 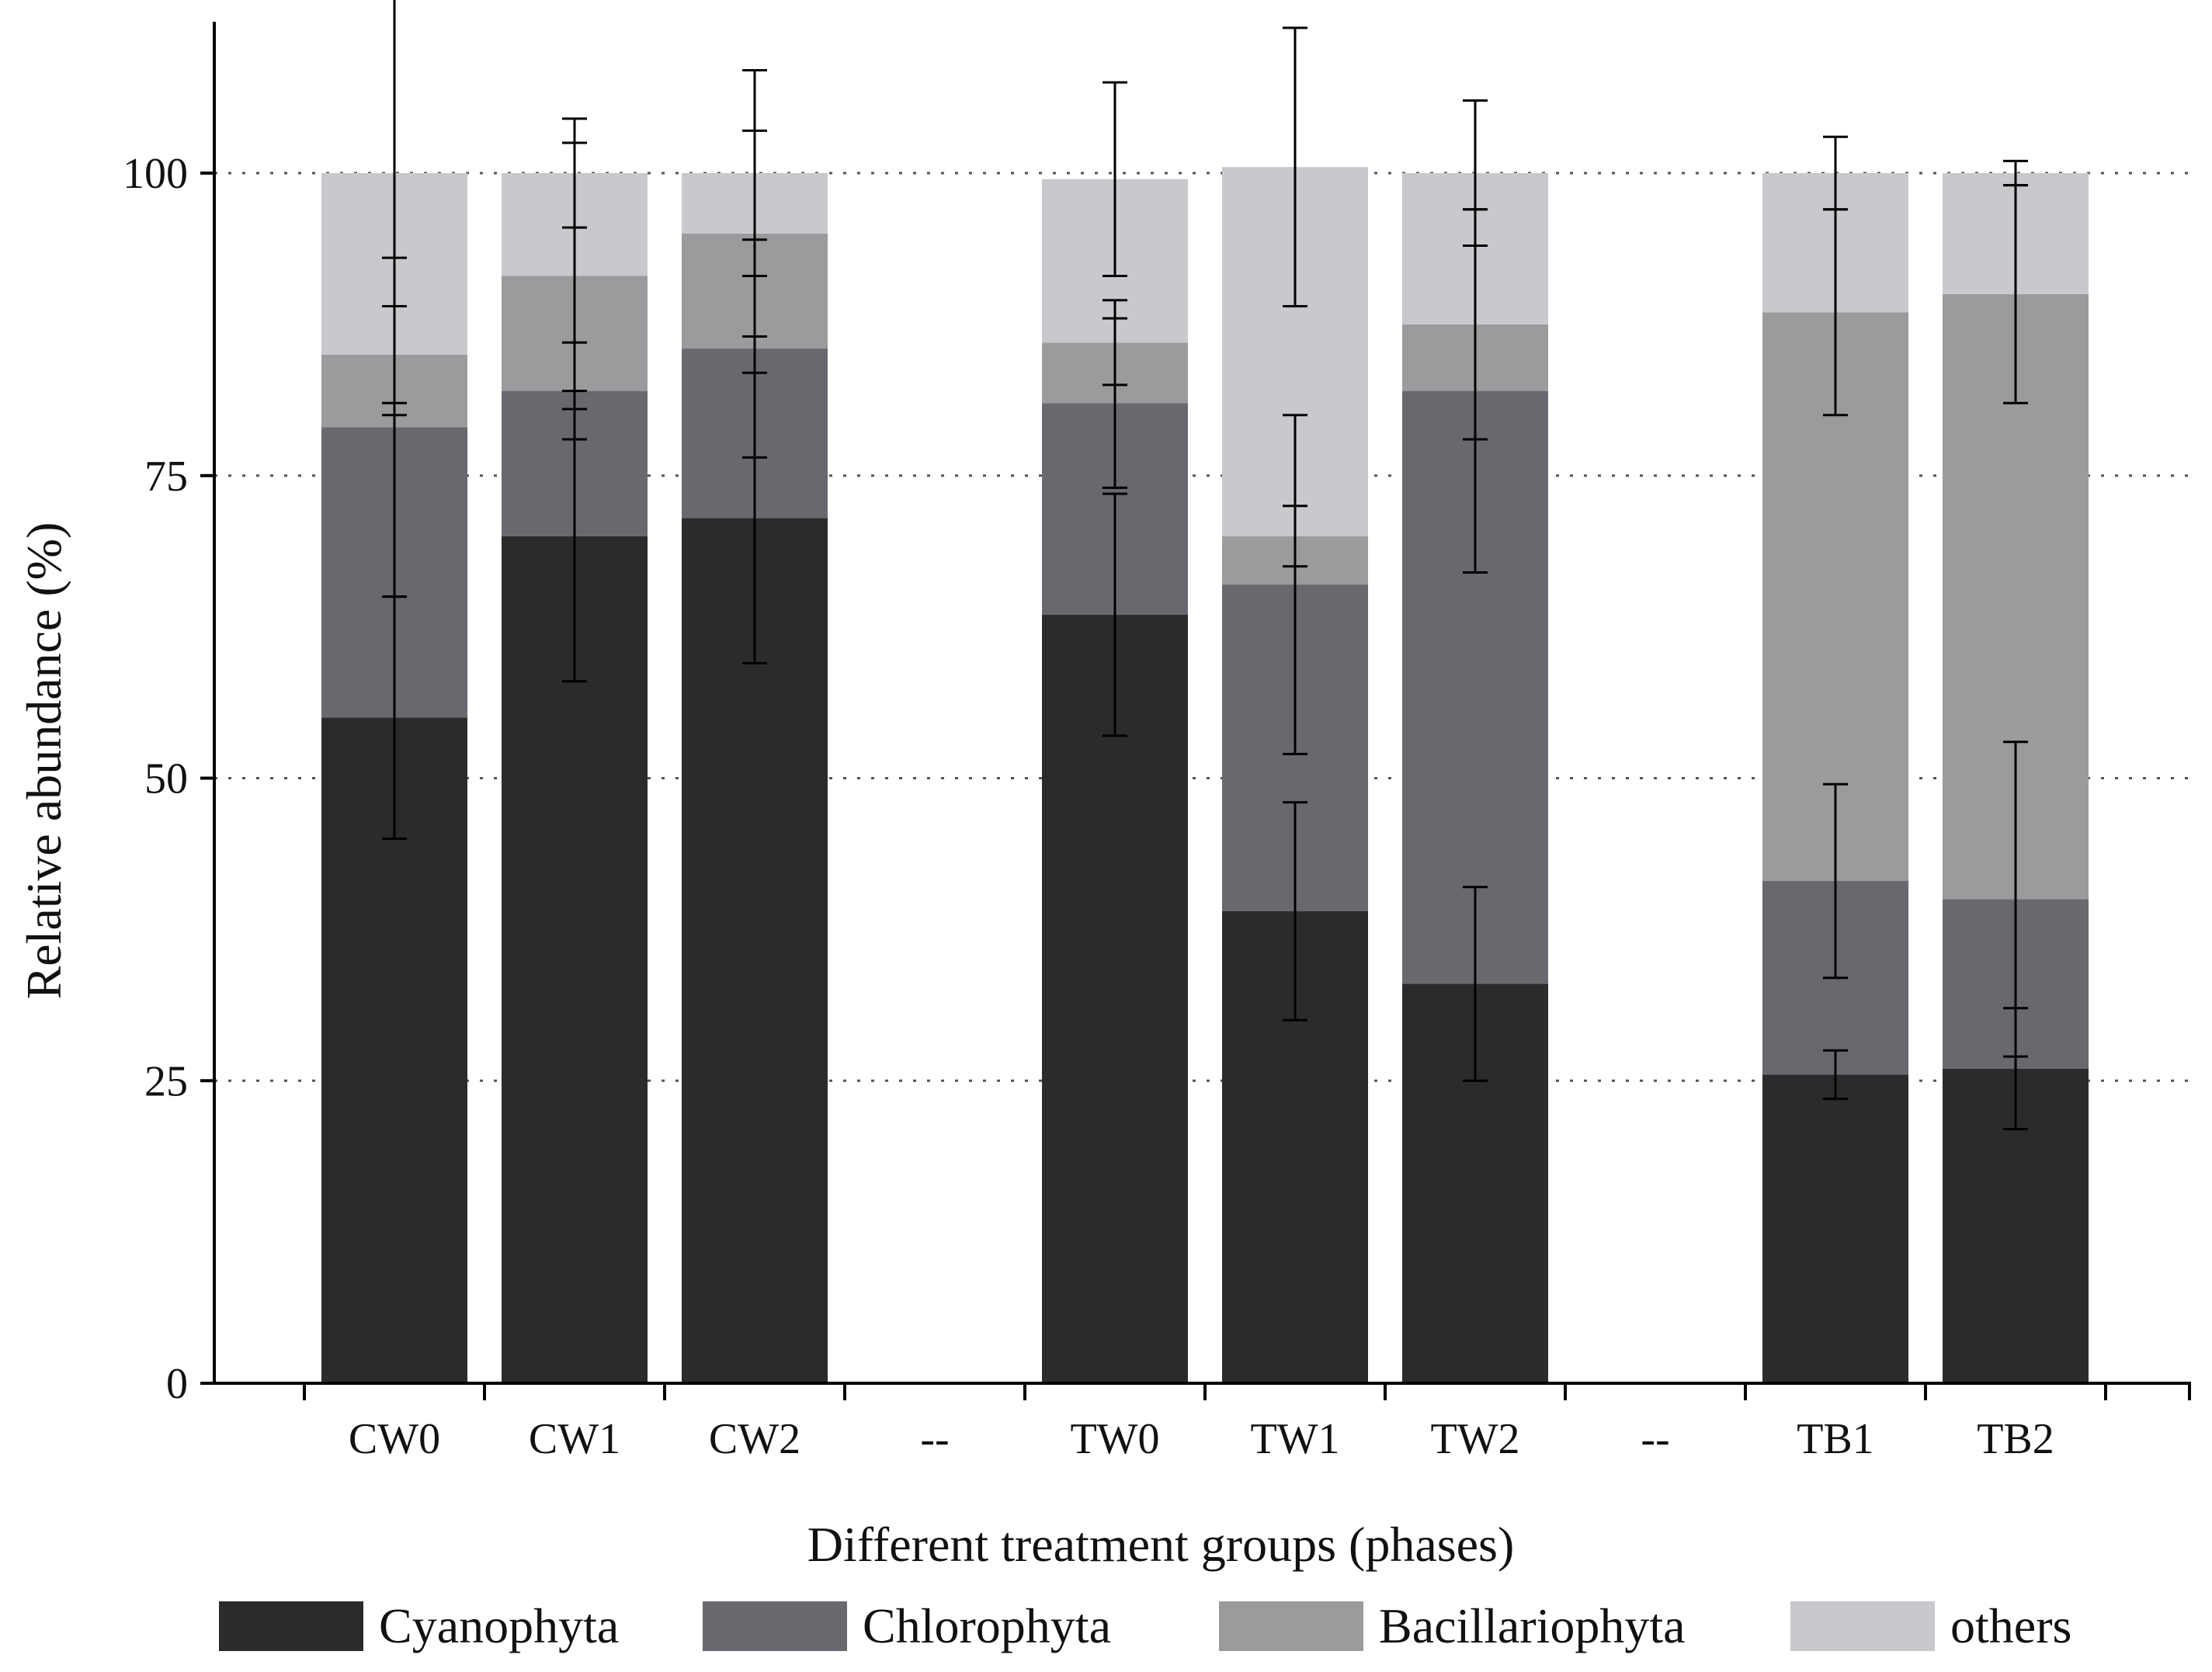 I want to click on legend-item-Chlorophyta: Chlorophyta, so click(x=907, y=1625).